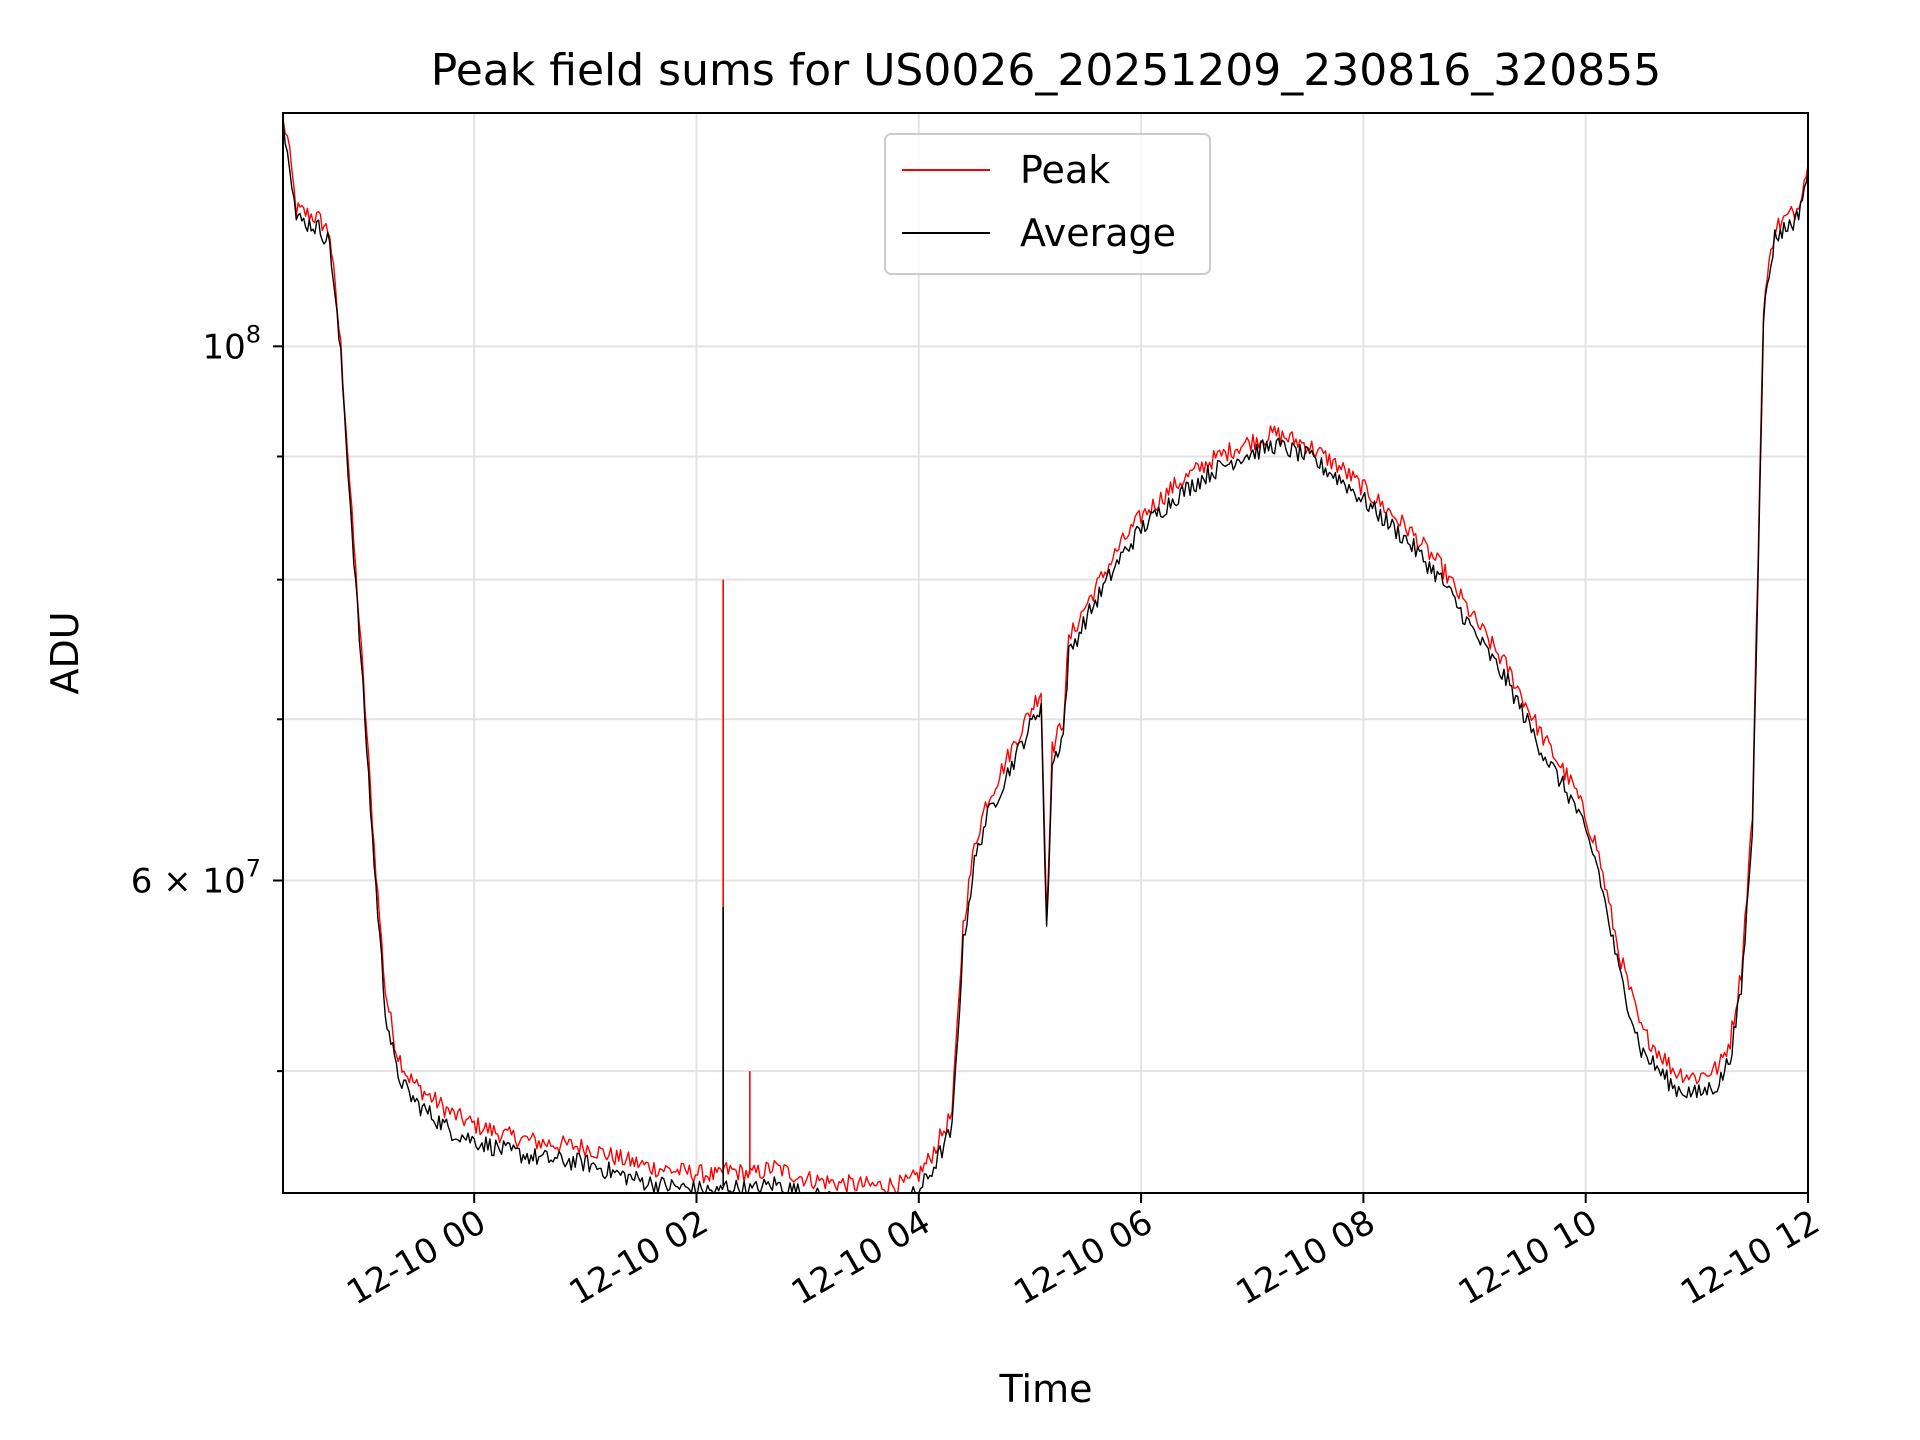 Image resolution: width=1920 pixels, height=1440 pixels. What do you see at coordinates (231, 343) in the screenshot?
I see `y-tick-label: 108` at bounding box center [231, 343].